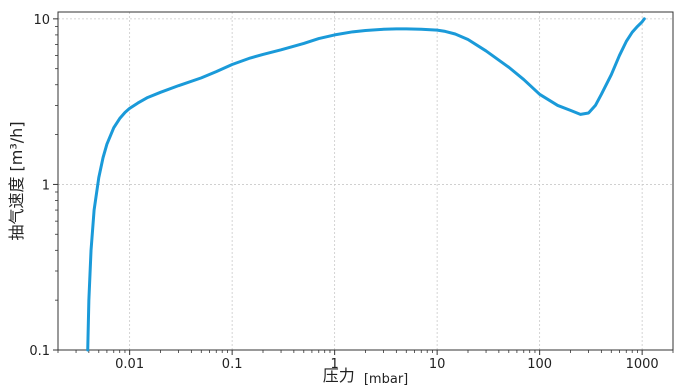 The width and height of the screenshot is (687, 385). What do you see at coordinates (642, 364) in the screenshot?
I see `x-tick-label: 1000` at bounding box center [642, 364].